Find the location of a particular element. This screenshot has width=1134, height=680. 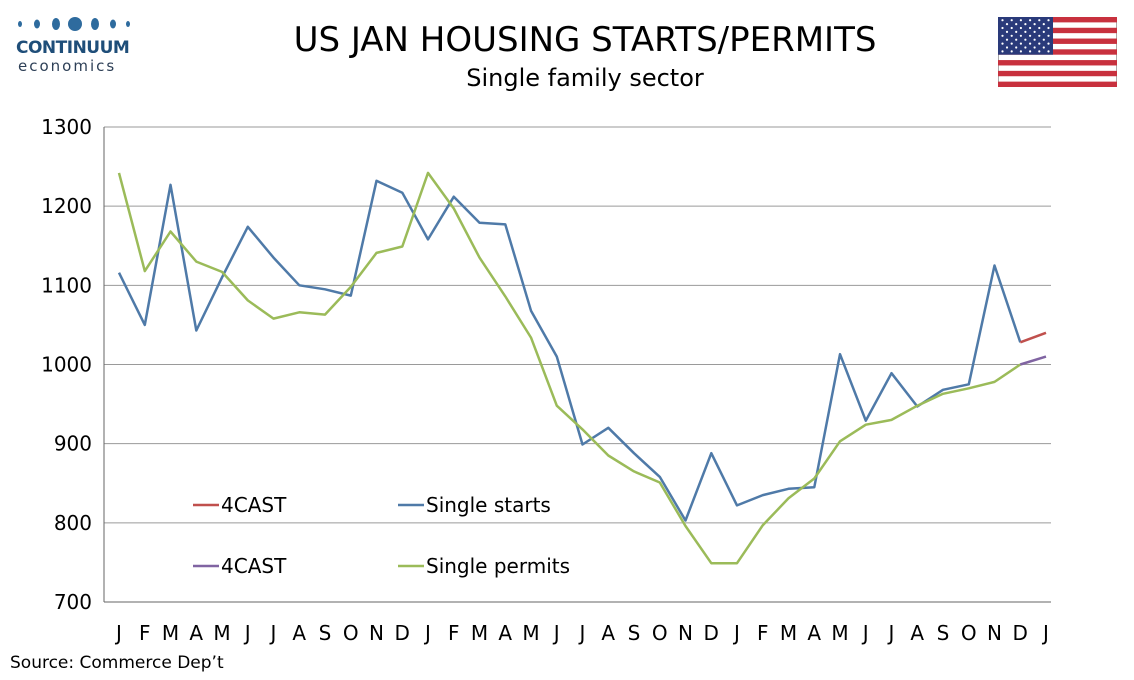

brand-logo is located at coordinates (75, 45).